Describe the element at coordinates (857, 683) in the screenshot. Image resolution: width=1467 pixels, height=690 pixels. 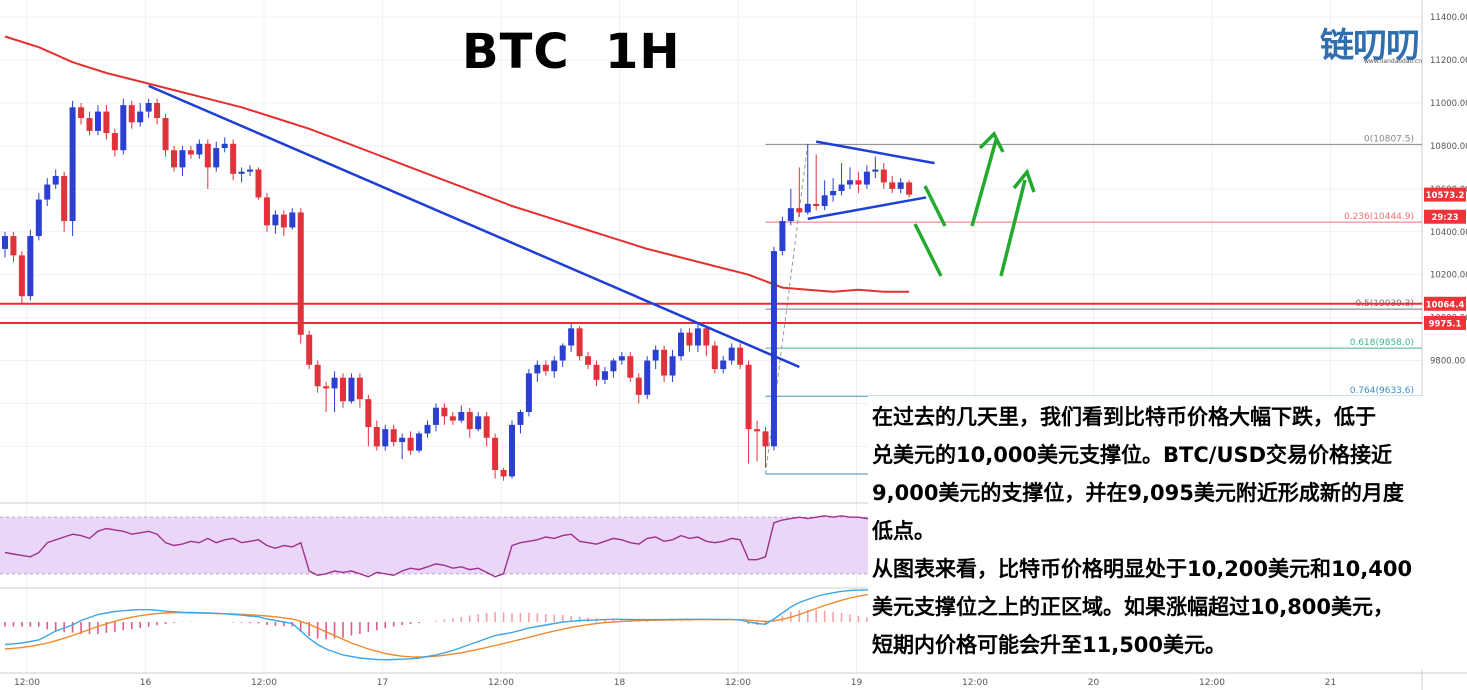
I see `time-tick-label: 19` at that location.